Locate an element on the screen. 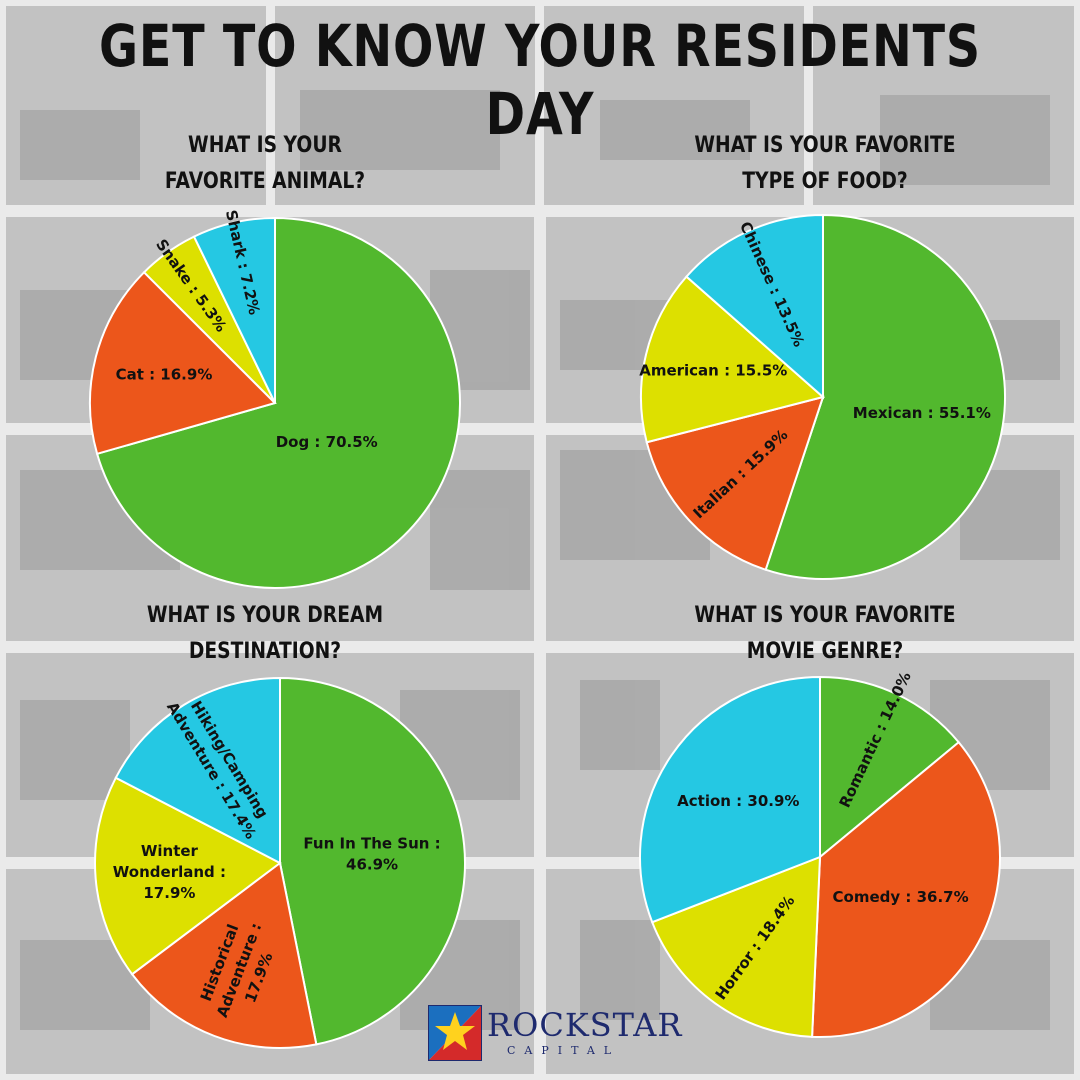 Image resolution: width=1080 pixels, height=1080 pixels. question-line: WHAT IS YOUR is located at coordinates (265, 145).